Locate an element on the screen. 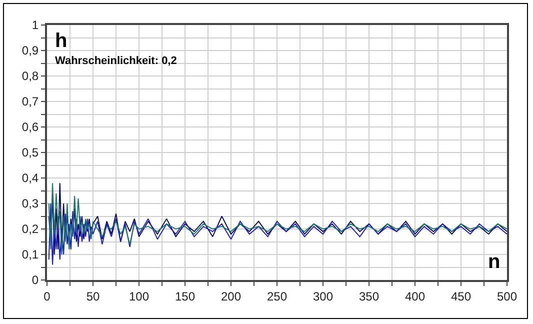 This screenshot has width=533, height=324. y-axis-title: h is located at coordinates (61, 41).